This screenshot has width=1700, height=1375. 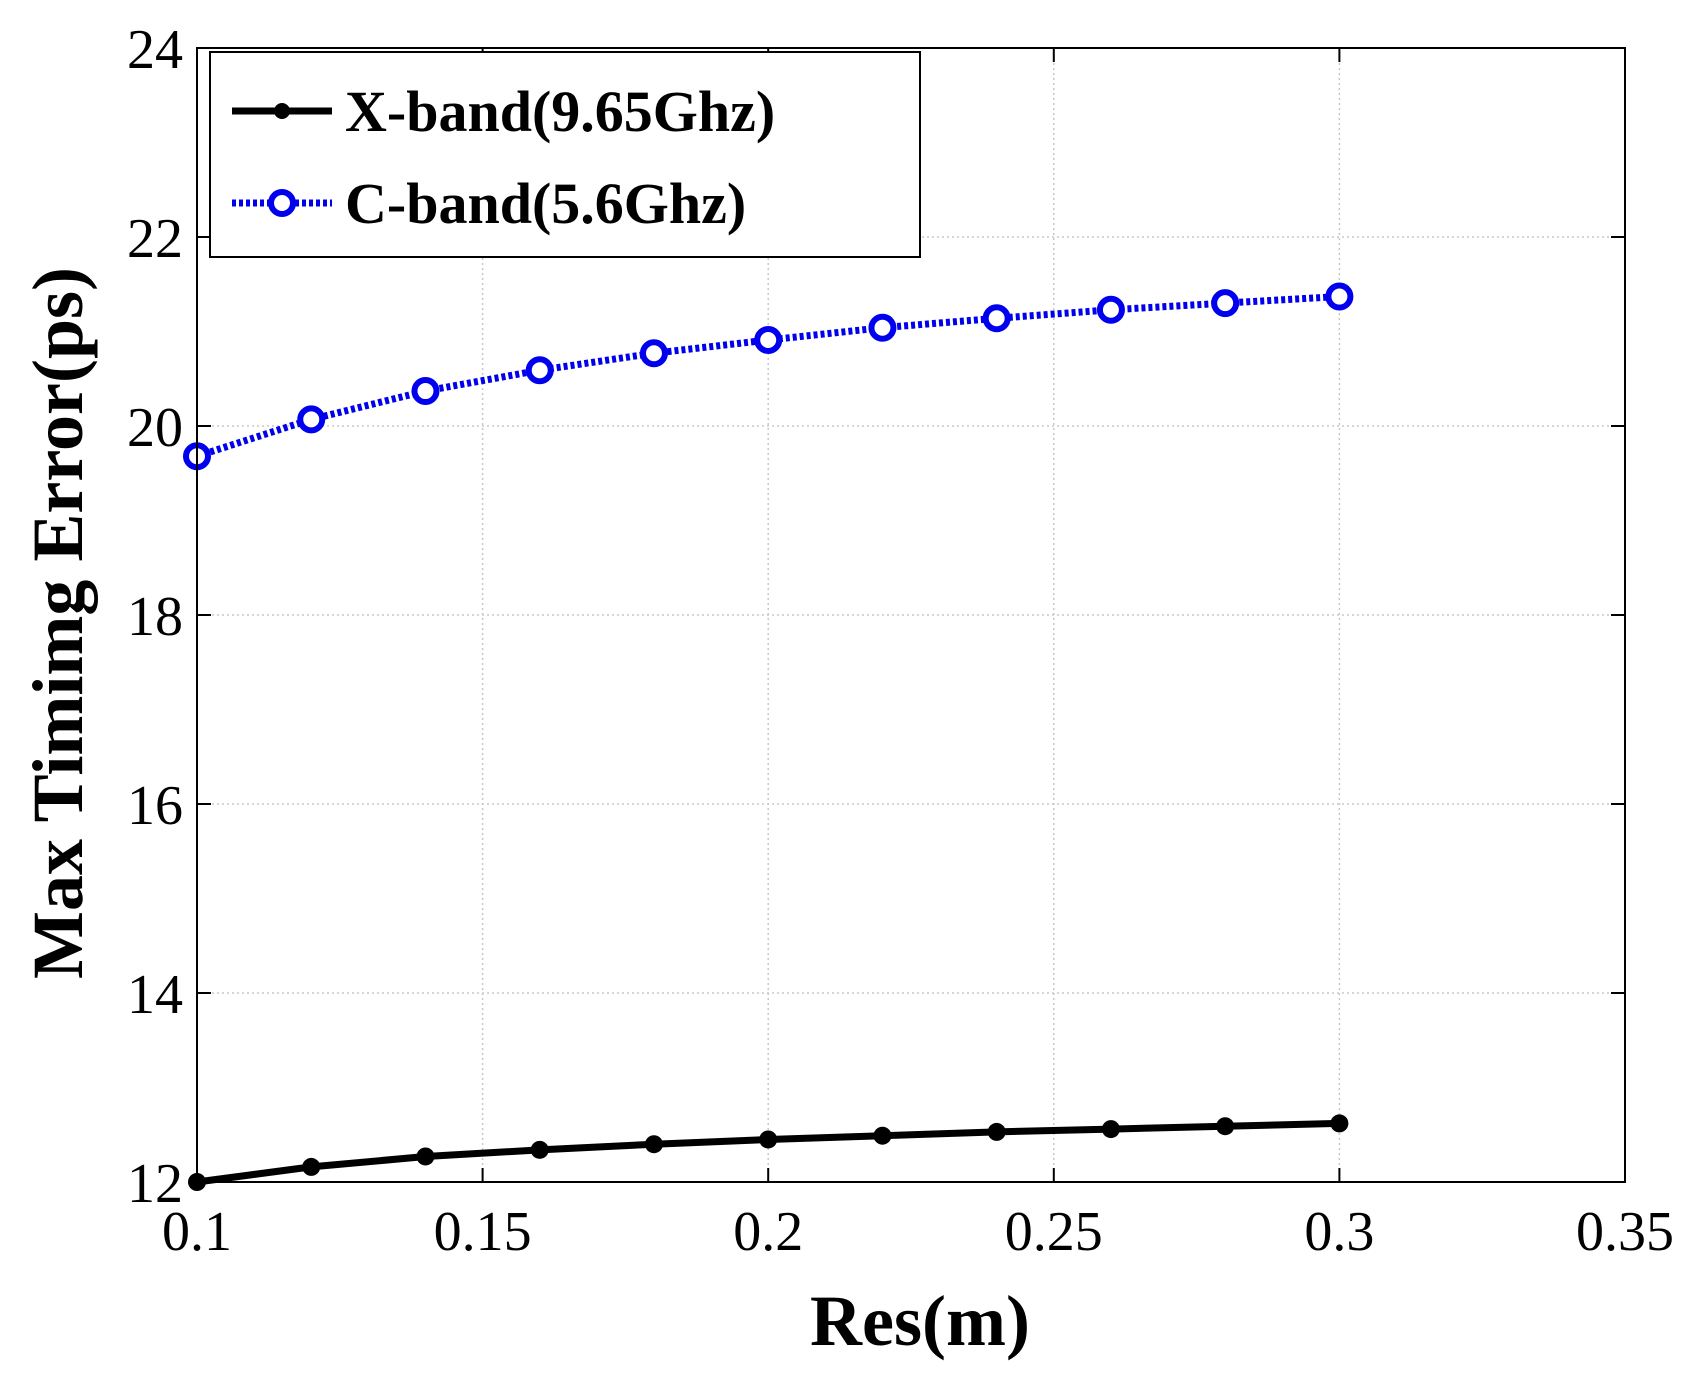 What do you see at coordinates (545, 203) in the screenshot?
I see `legend-label-c-band: C-band(5.6Ghz)` at bounding box center [545, 203].